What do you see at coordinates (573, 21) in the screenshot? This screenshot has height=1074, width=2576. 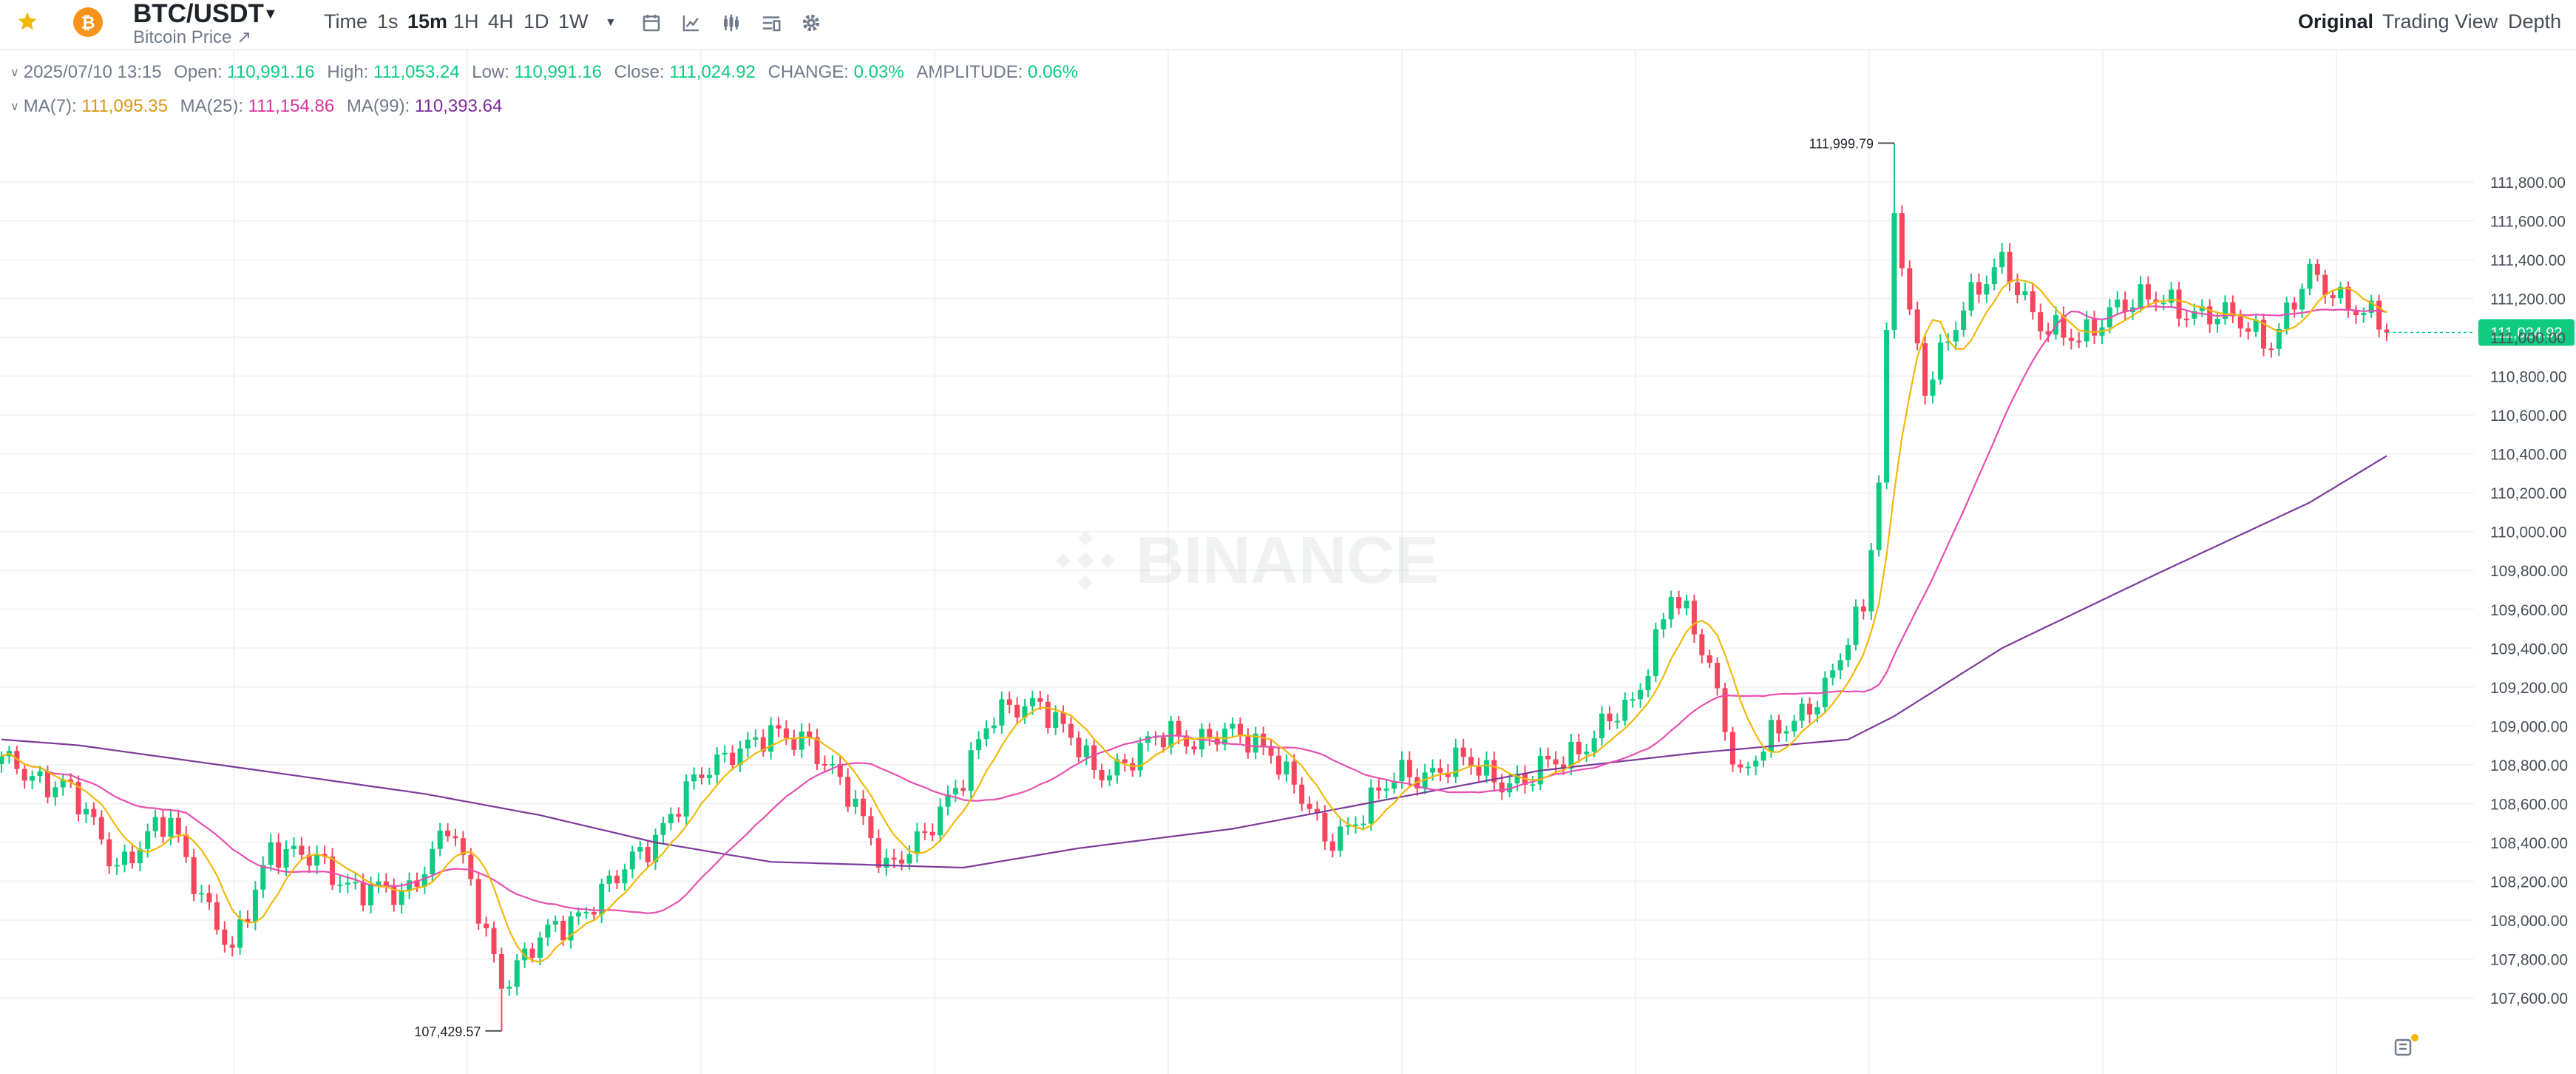 I see `timeframe-1w: 1W` at bounding box center [573, 21].